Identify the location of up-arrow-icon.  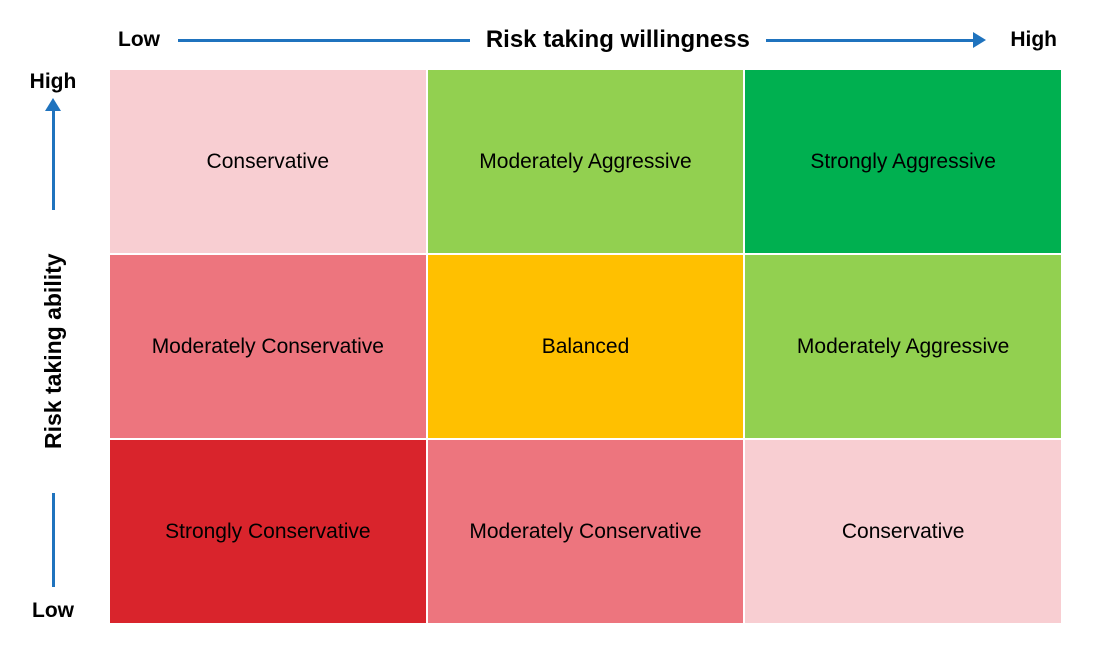
(53, 160).